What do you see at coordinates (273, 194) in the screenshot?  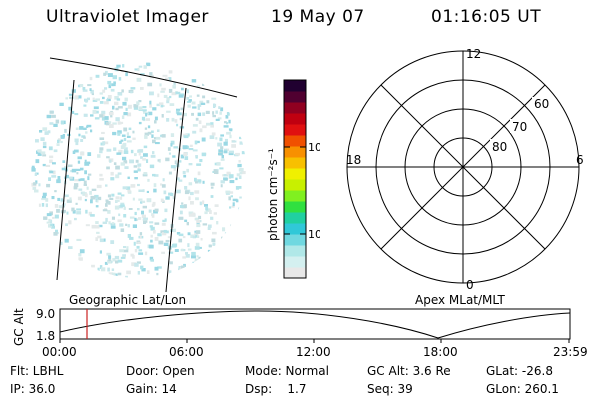 I see `colorbar-label: photon cm⁻²s⁻¹` at bounding box center [273, 194].